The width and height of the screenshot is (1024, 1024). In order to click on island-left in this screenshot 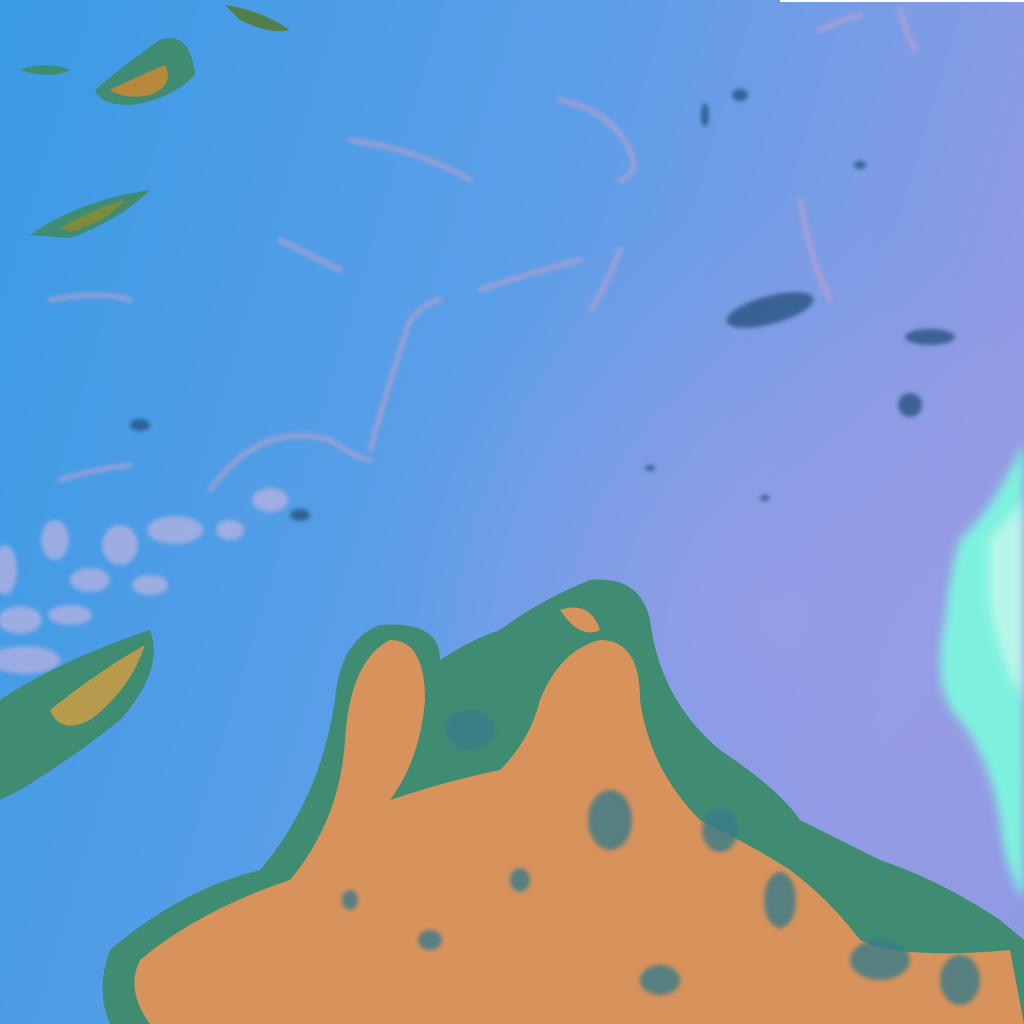, I will do `click(77, 715)`.